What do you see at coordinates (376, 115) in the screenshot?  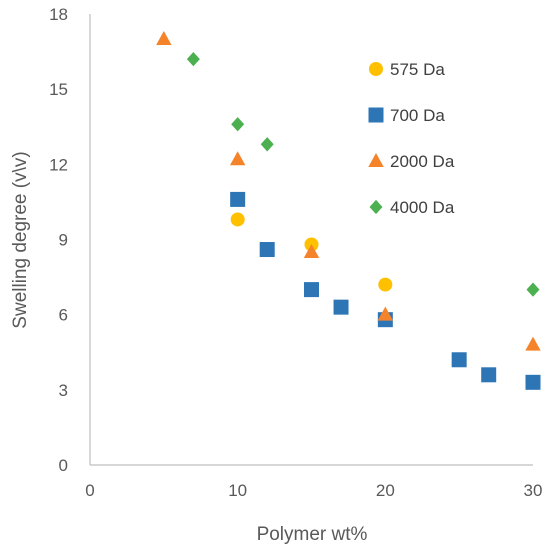 I see `legend-marker-square` at bounding box center [376, 115].